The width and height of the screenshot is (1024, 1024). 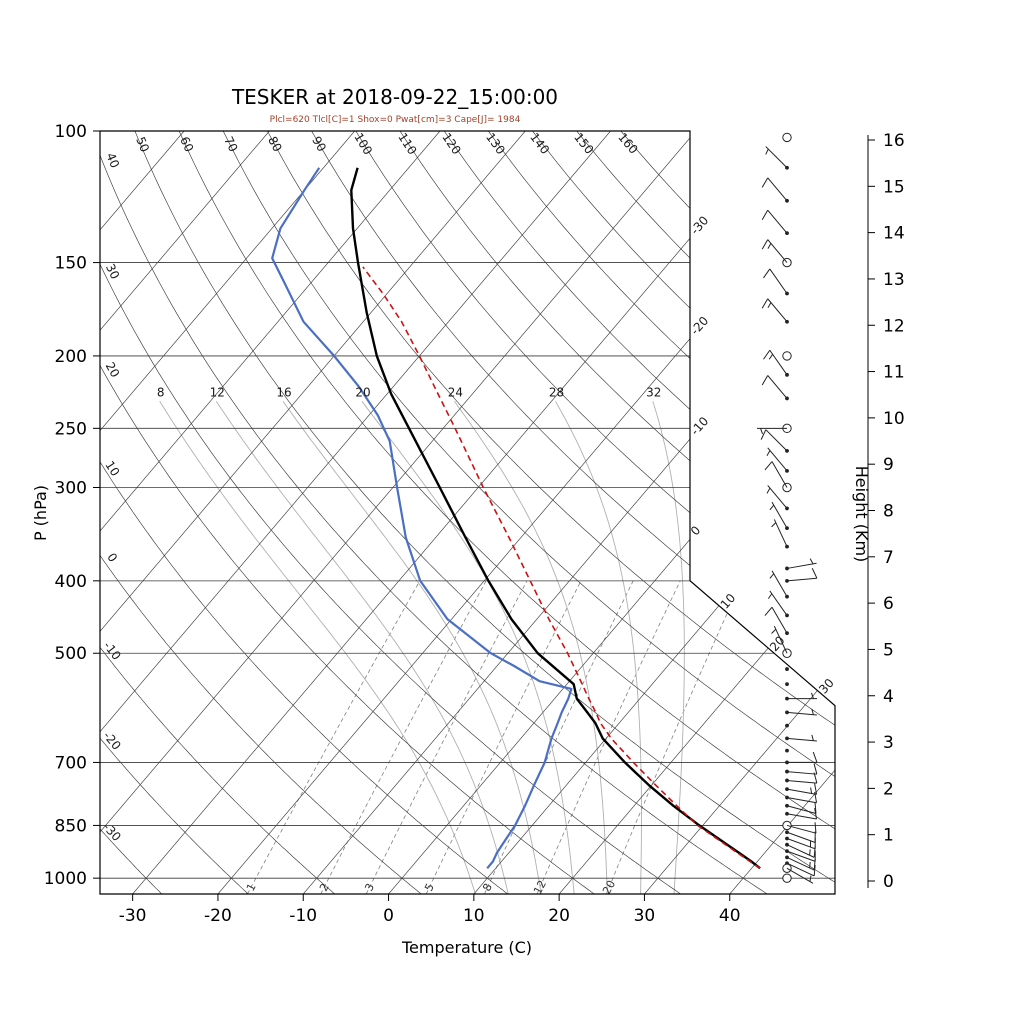 What do you see at coordinates (466, 947) in the screenshot?
I see `temperature-axis-label: Temperature (C)` at bounding box center [466, 947].